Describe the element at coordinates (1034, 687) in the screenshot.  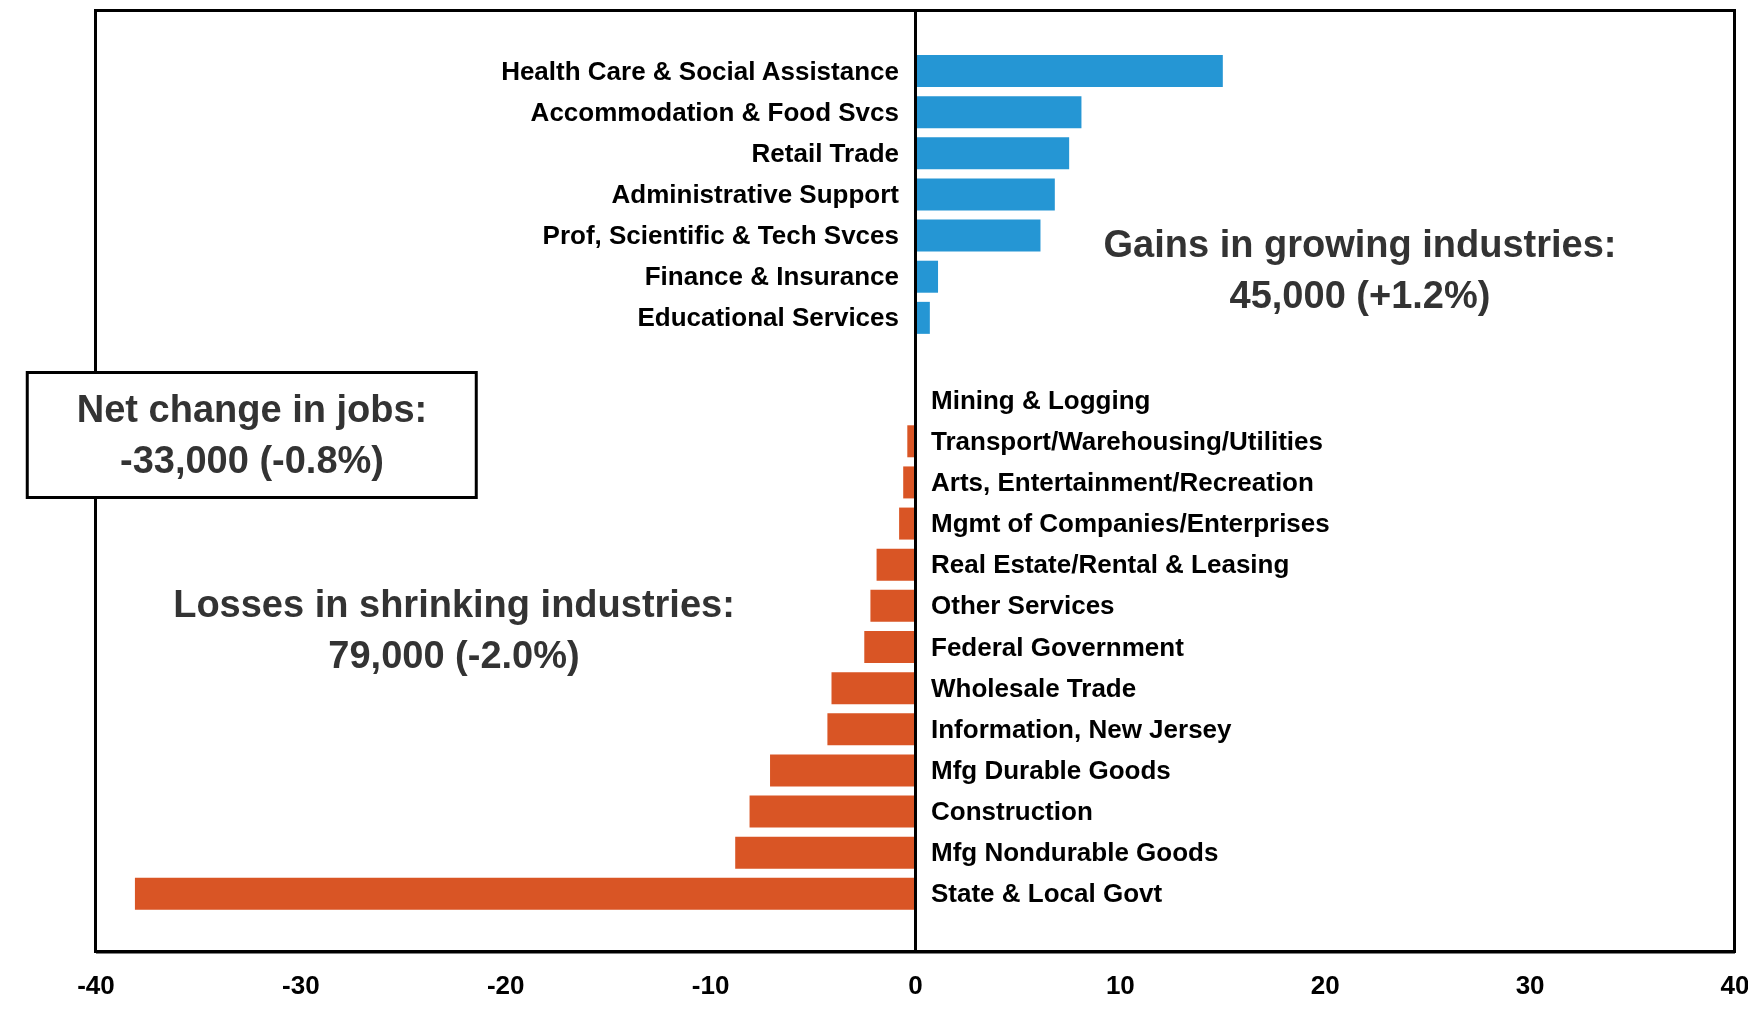
I see `y-tick-label: Wholesale Trade` at that location.